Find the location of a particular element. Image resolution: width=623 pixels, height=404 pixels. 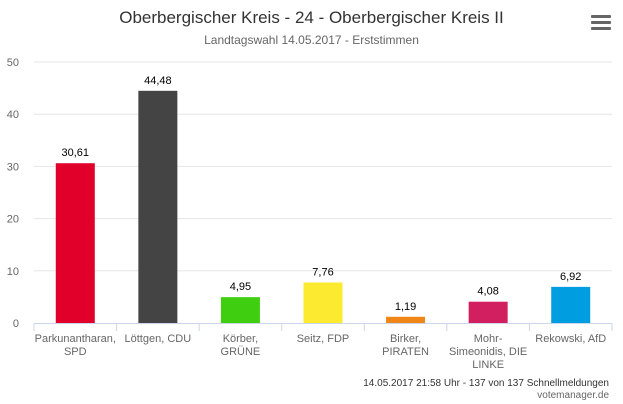

y-tick-label: 20 is located at coordinates (13, 220).